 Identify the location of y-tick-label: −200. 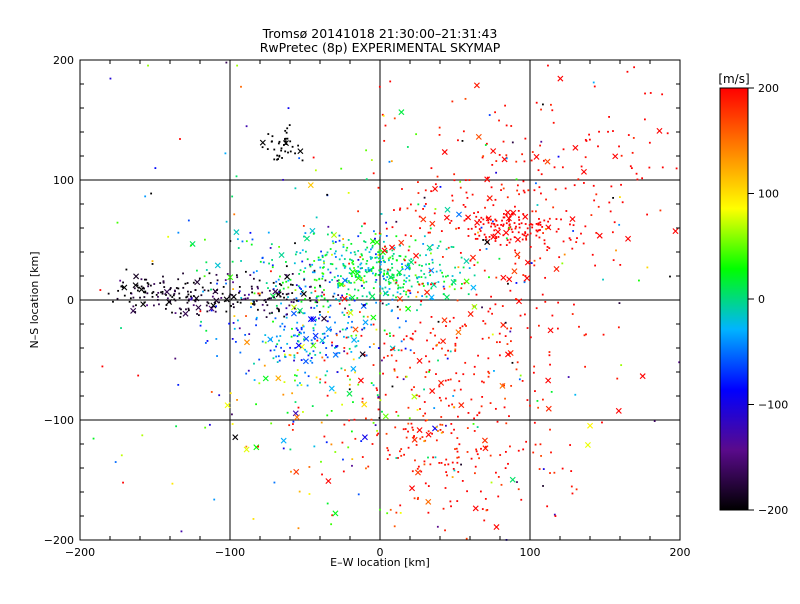
(59, 540).